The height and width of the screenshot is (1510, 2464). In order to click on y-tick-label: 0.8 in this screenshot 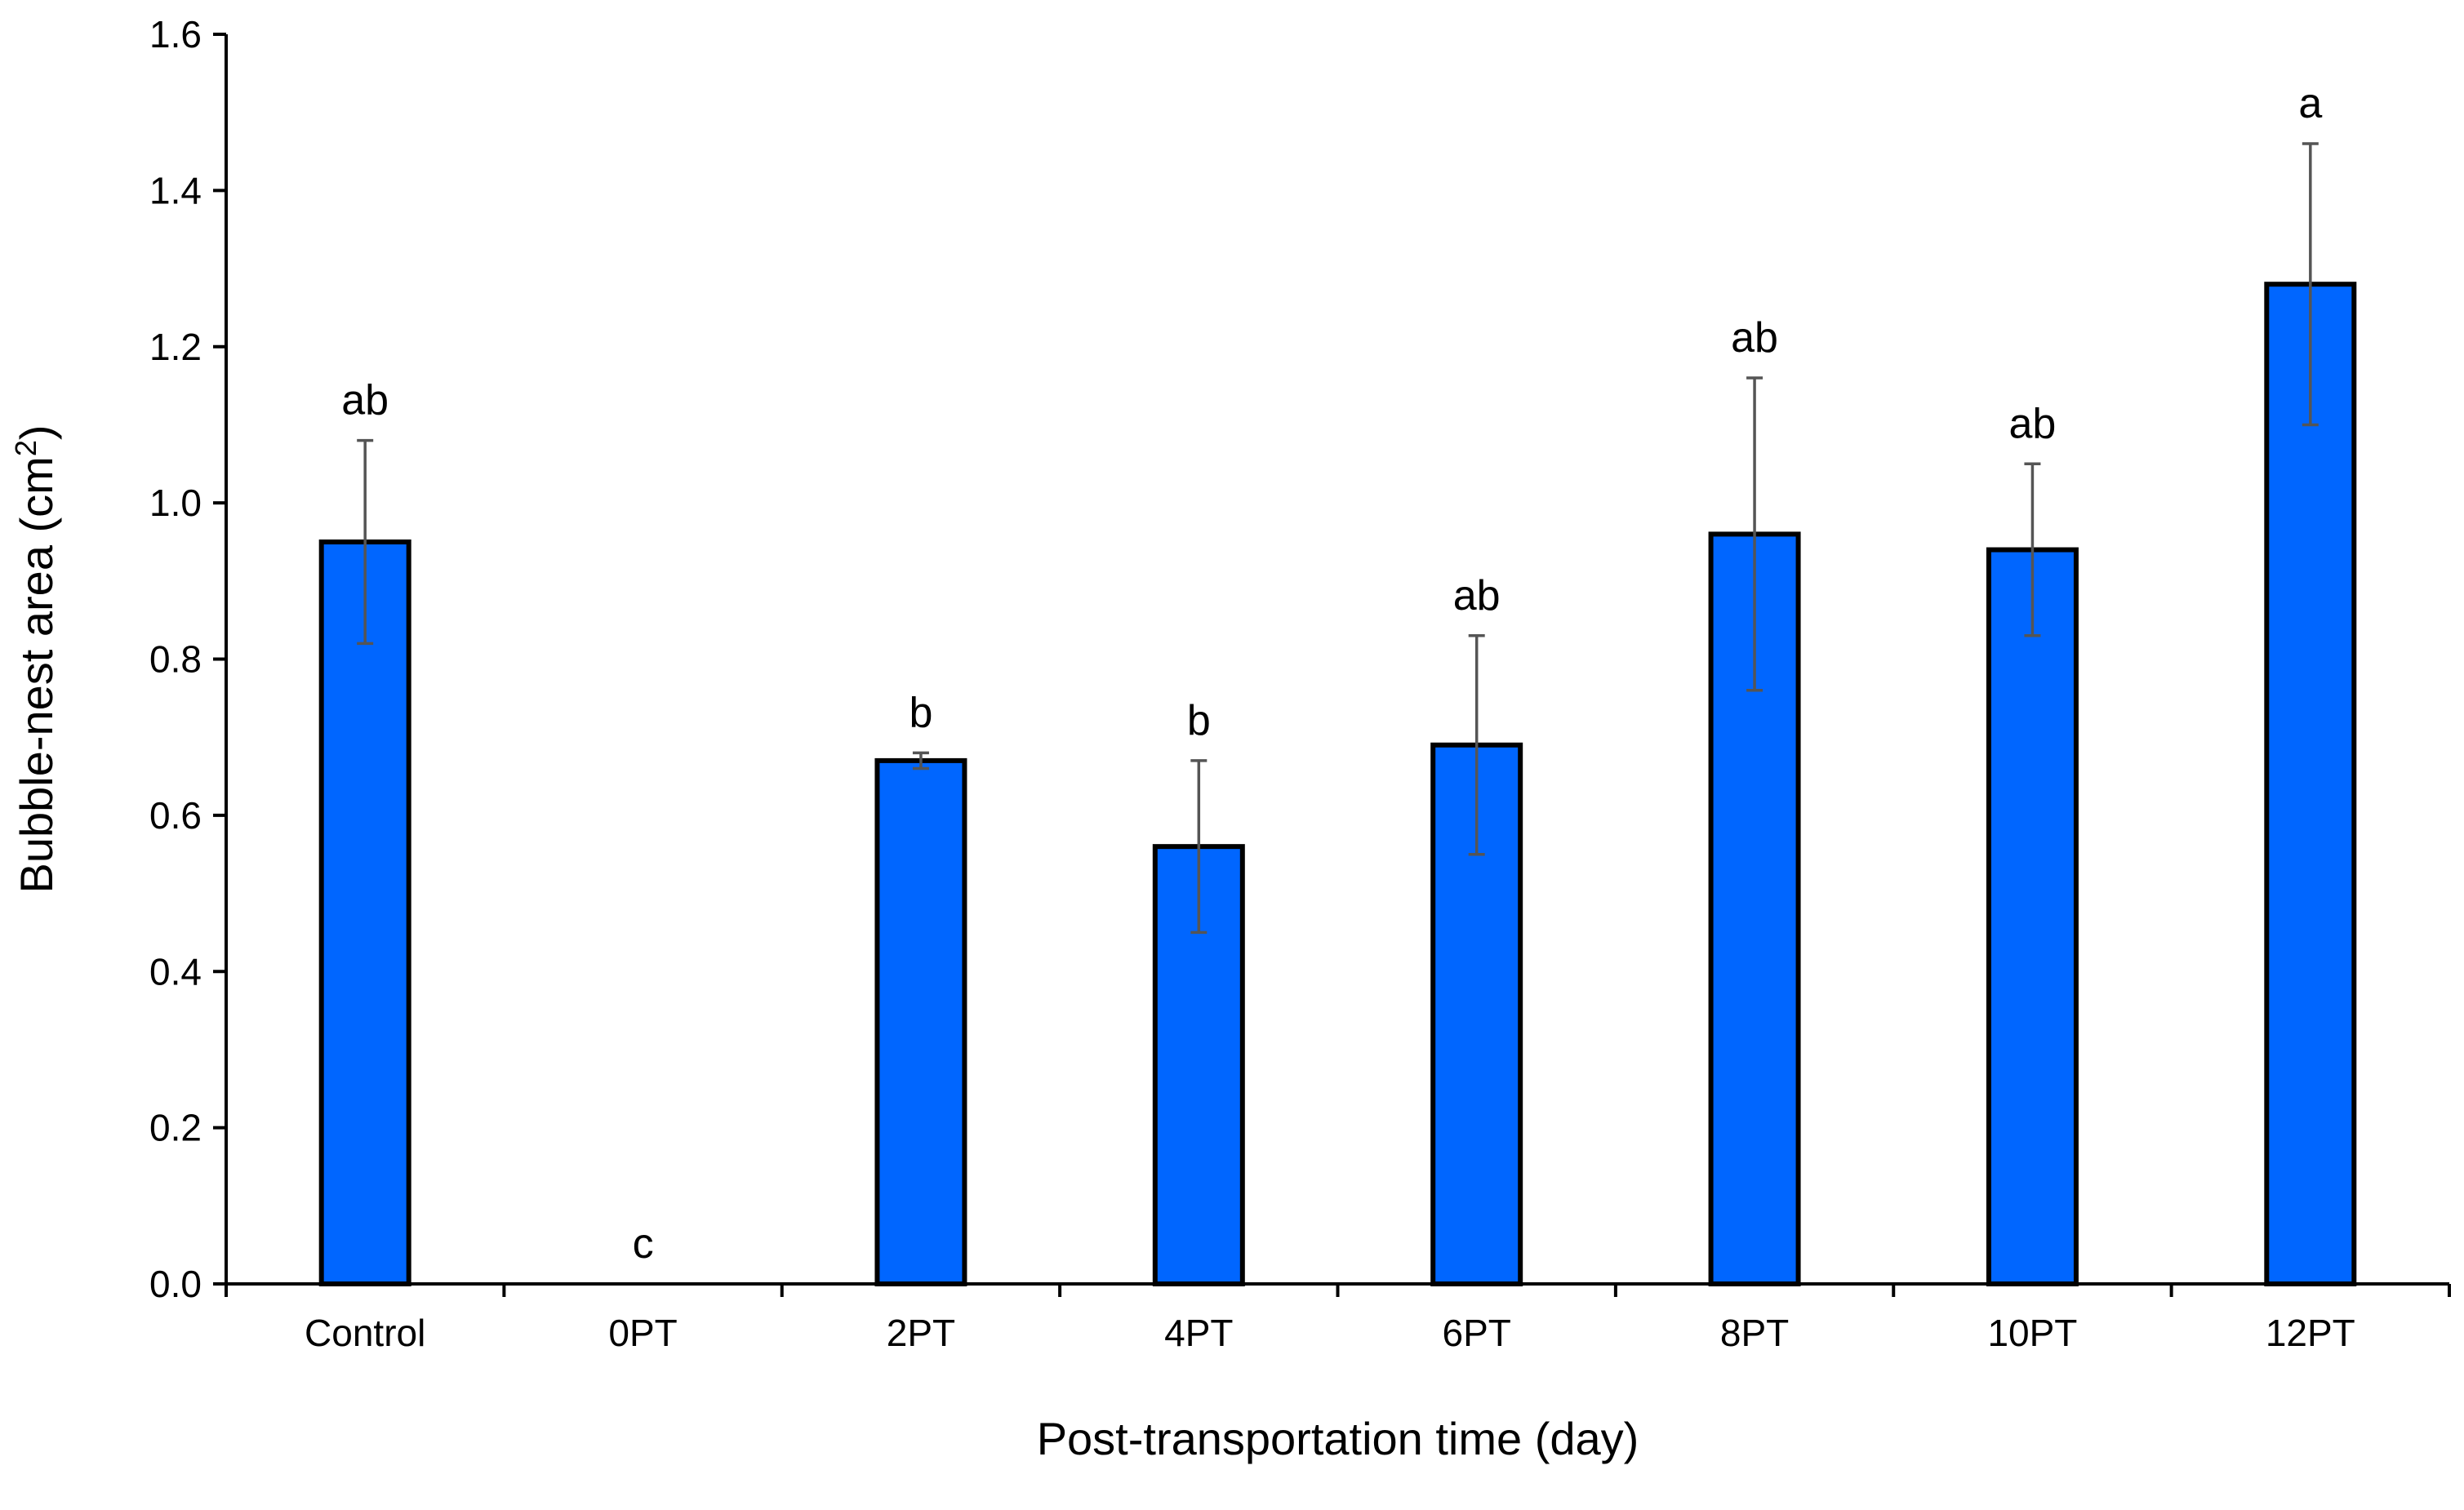, I will do `click(176, 659)`.